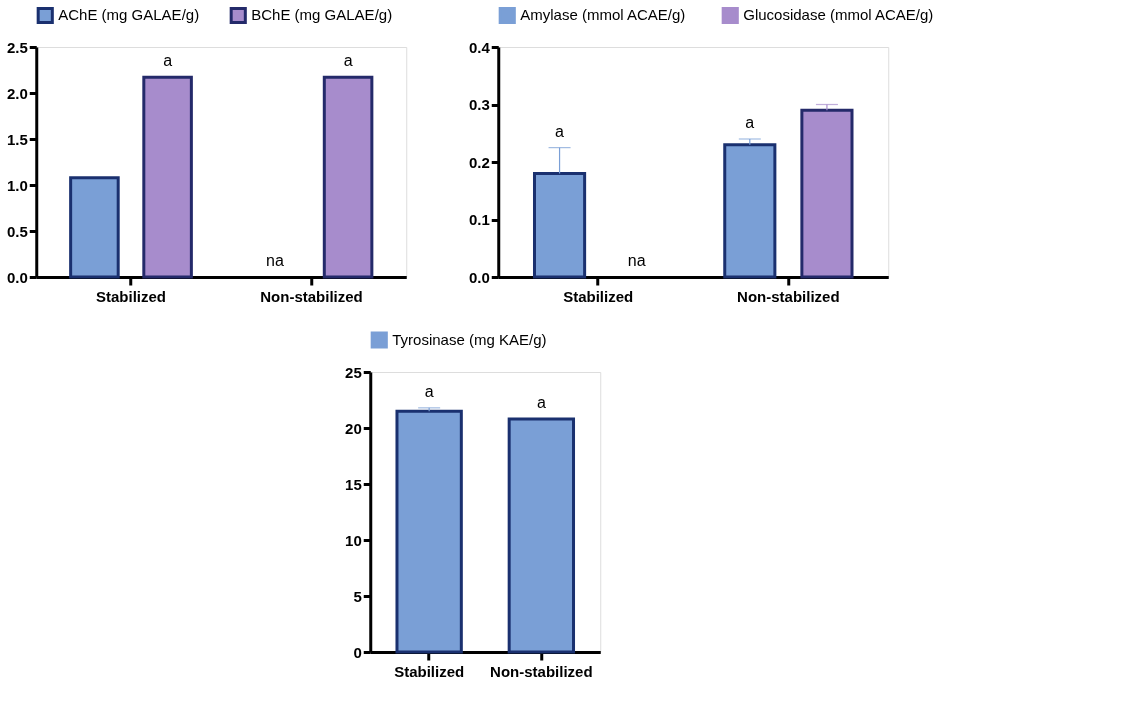 Image resolution: width=1131 pixels, height=707 pixels. Describe the element at coordinates (838, 15) in the screenshot. I see `legend-label: Glucosidase (mmol ACAE/g)` at that location.